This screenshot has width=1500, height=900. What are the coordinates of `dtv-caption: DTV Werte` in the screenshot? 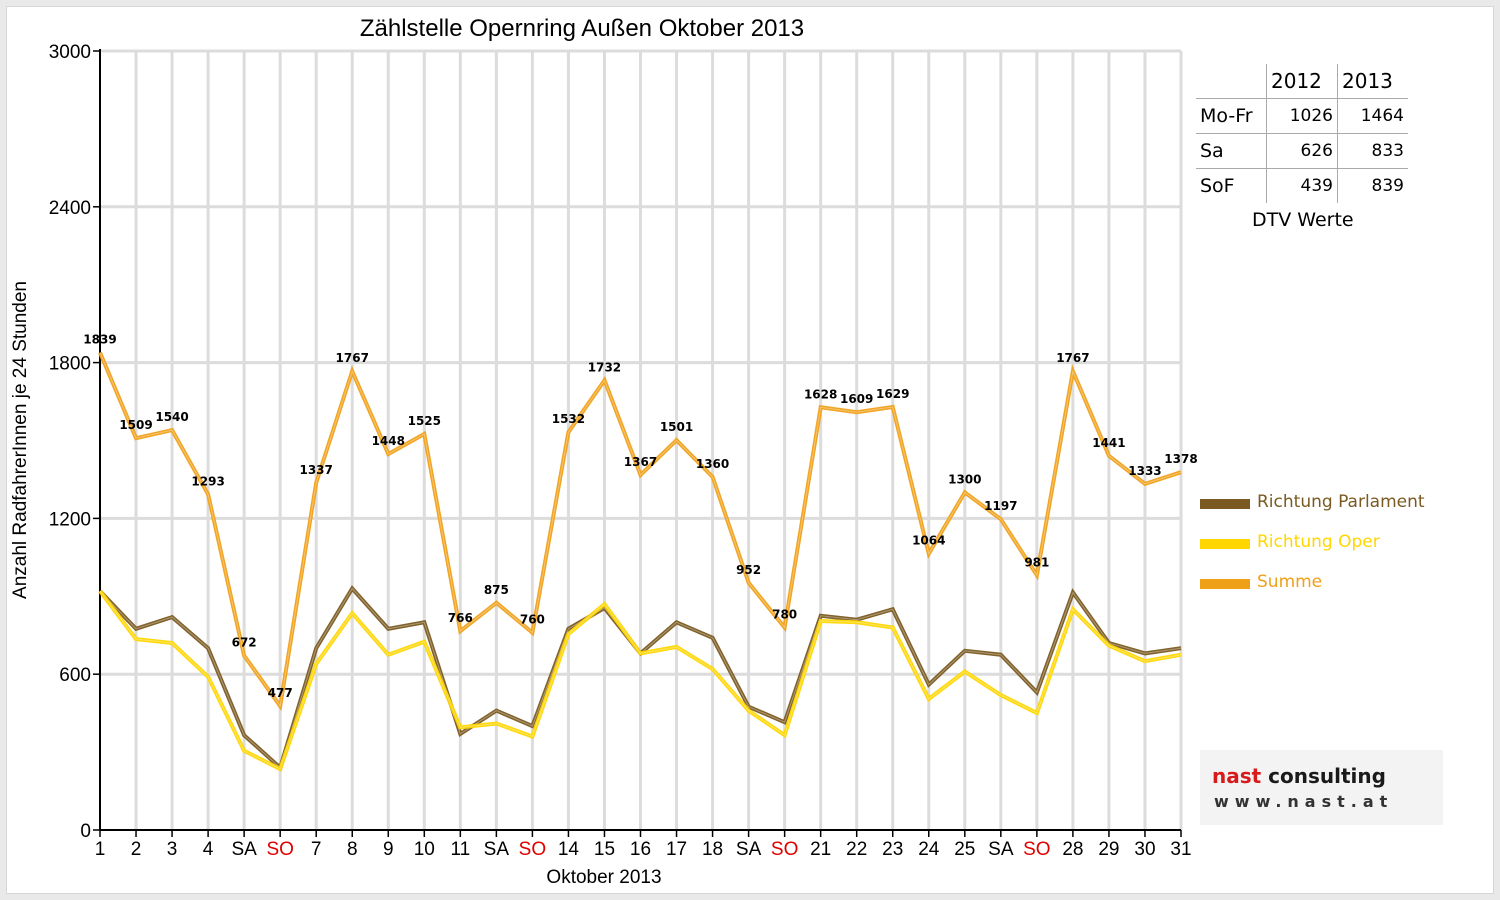 It's located at (1303, 220).